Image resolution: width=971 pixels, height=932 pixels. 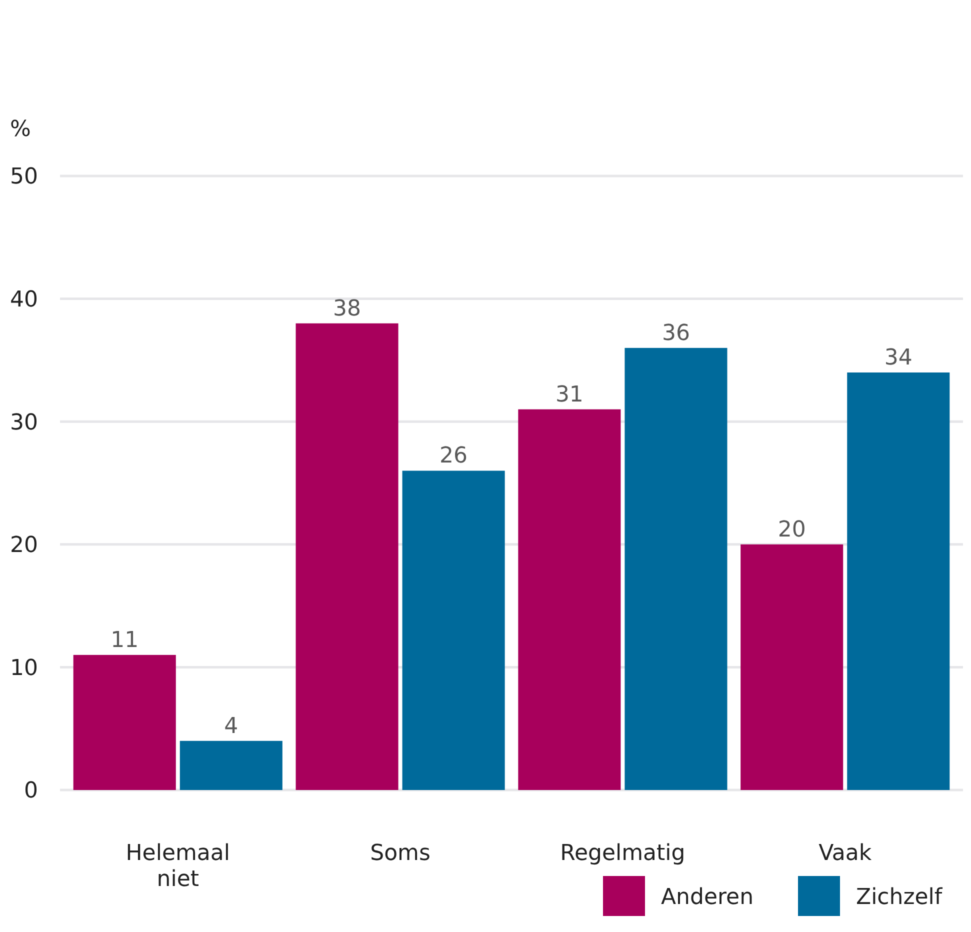 I want to click on legend-label: Zichzelf, so click(x=900, y=897).